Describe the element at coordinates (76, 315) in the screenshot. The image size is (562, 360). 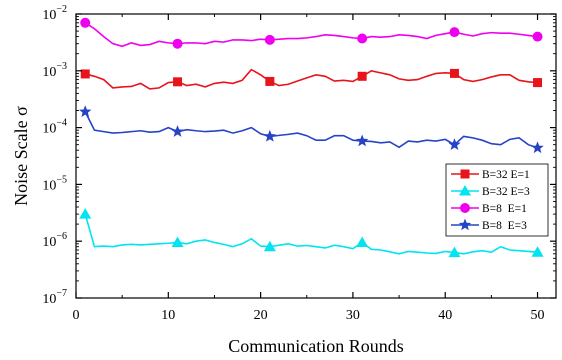
I see `x-tick-label: 0` at that location.